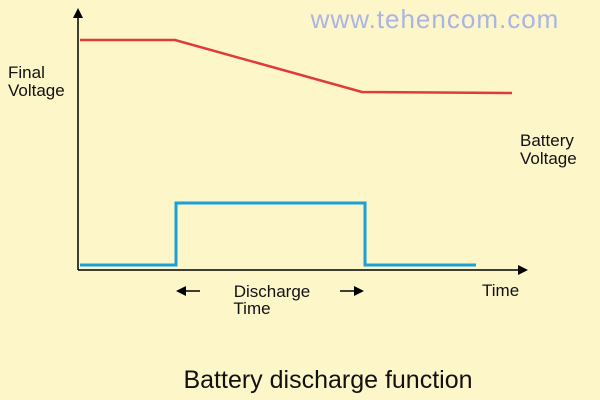 The image size is (600, 400). Describe the element at coordinates (435, 19) in the screenshot. I see `watermark: www.tehencom.com` at that location.